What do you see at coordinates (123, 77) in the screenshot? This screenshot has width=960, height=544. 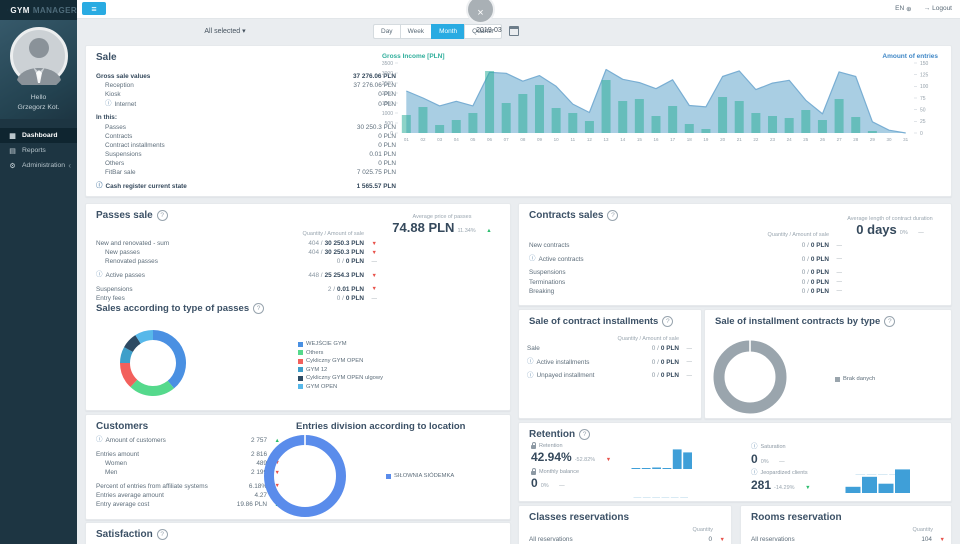 I see `row-label-text: Gross sale values` at bounding box center [123, 77].